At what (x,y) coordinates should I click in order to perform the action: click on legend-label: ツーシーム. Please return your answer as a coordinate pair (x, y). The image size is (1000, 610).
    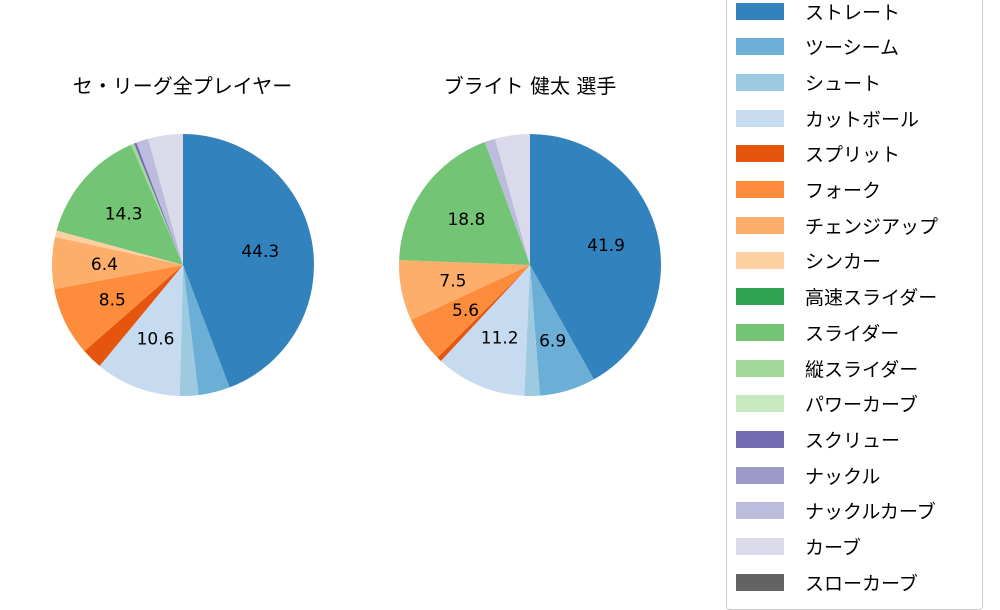
    Looking at the image, I should click on (852, 48).